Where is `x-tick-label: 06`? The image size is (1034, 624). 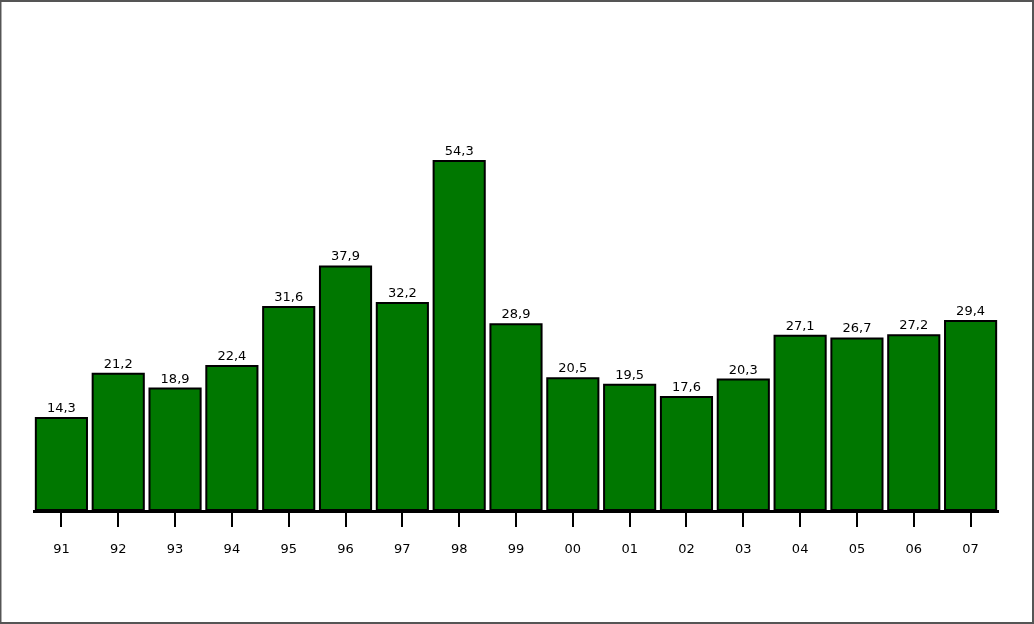 x-tick-label: 06 is located at coordinates (914, 548).